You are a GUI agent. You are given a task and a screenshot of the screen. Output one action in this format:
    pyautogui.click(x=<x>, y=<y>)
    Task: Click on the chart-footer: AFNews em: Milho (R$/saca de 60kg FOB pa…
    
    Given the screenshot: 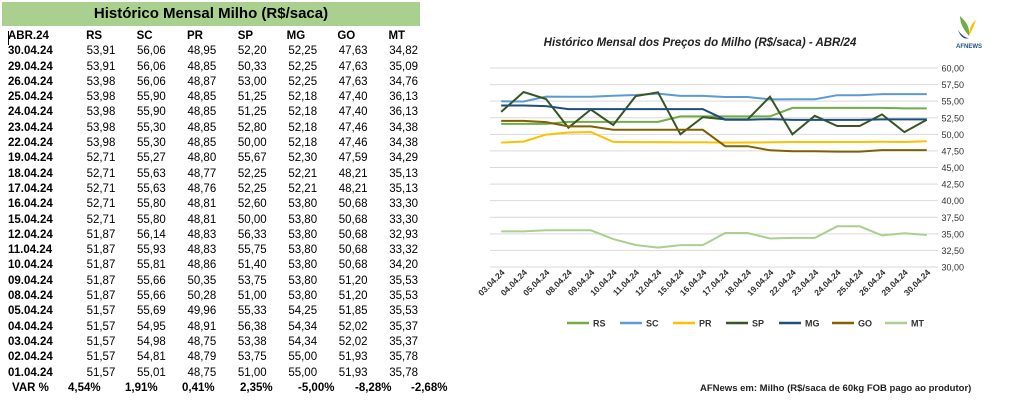 What is the action you would take?
    pyautogui.click(x=836, y=388)
    